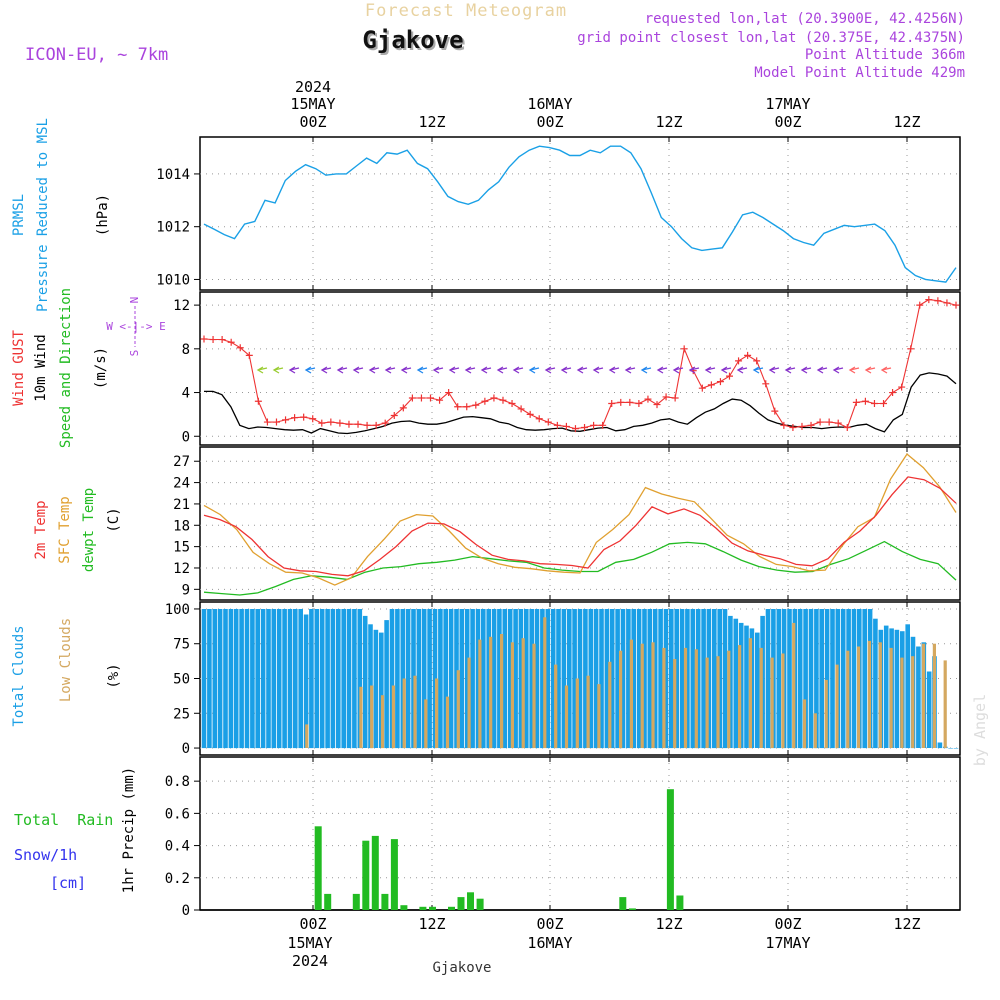 This screenshot has height=1000, width=1000. I want to click on y-tick-label: 100, so click(177, 610).